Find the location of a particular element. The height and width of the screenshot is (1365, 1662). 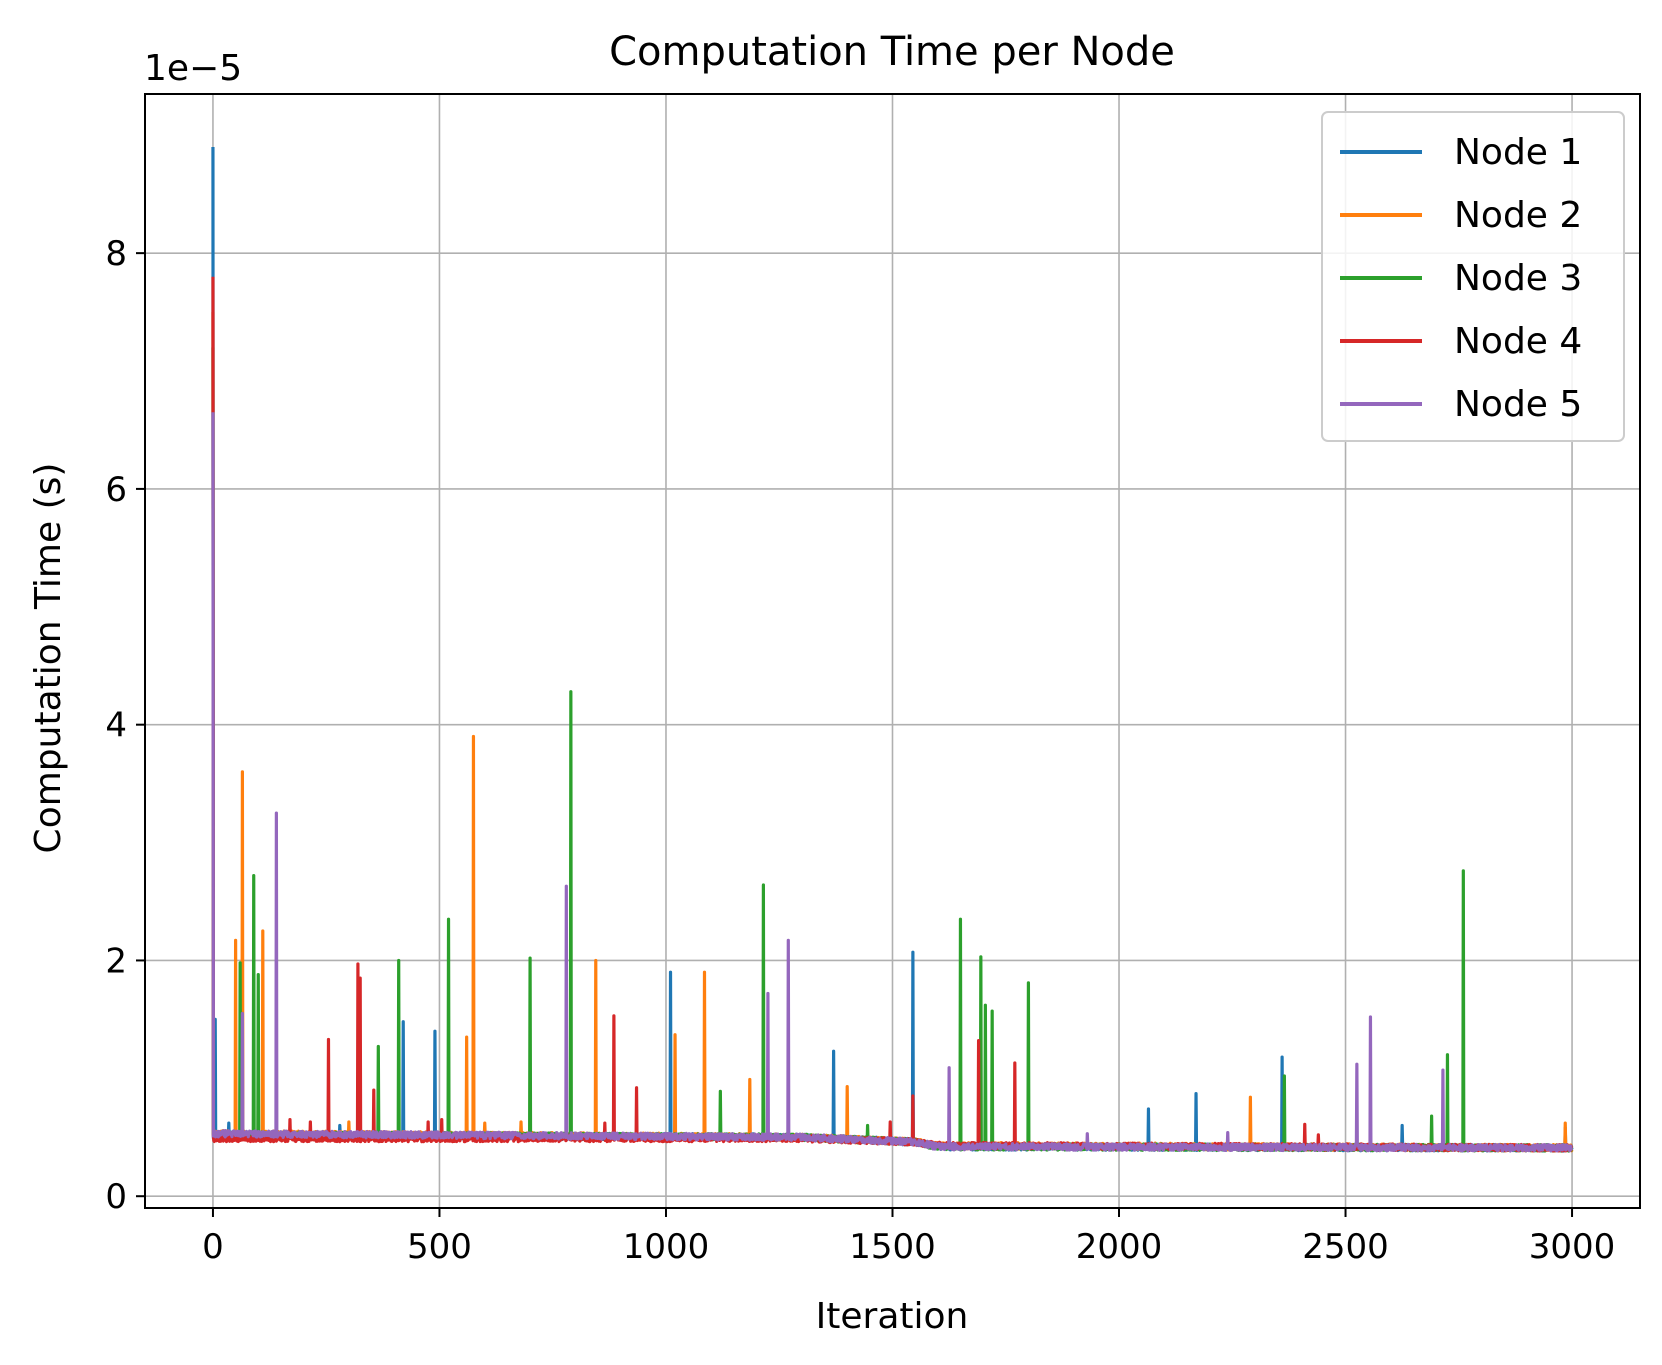

x-tick-label: 2500 is located at coordinates (1345, 1247).